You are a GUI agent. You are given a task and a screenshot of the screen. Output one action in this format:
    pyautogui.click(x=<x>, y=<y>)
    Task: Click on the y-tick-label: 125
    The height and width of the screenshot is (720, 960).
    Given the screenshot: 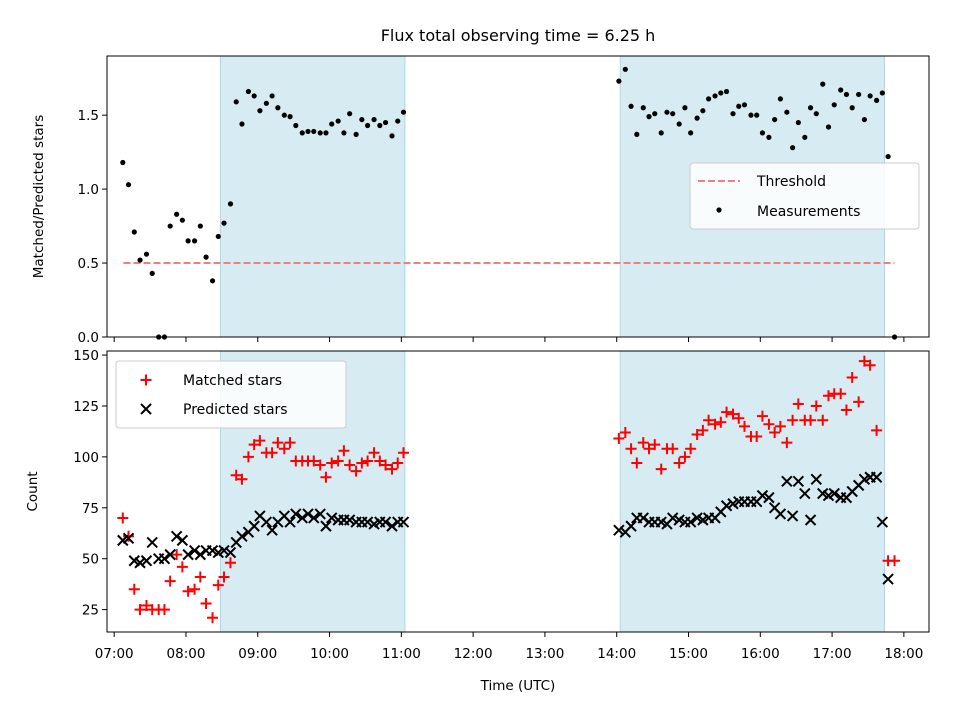 What is the action you would take?
    pyautogui.click(x=86, y=407)
    